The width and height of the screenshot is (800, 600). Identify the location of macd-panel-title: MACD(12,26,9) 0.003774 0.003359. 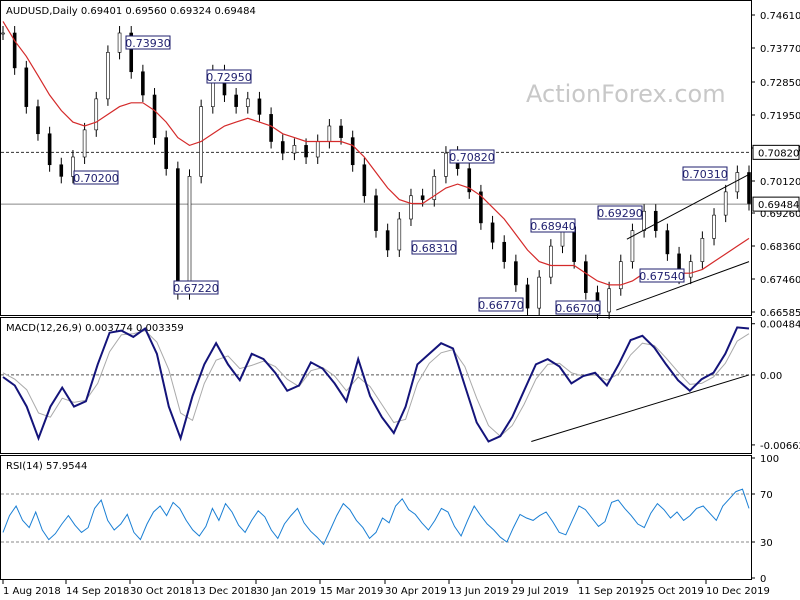
(95, 328).